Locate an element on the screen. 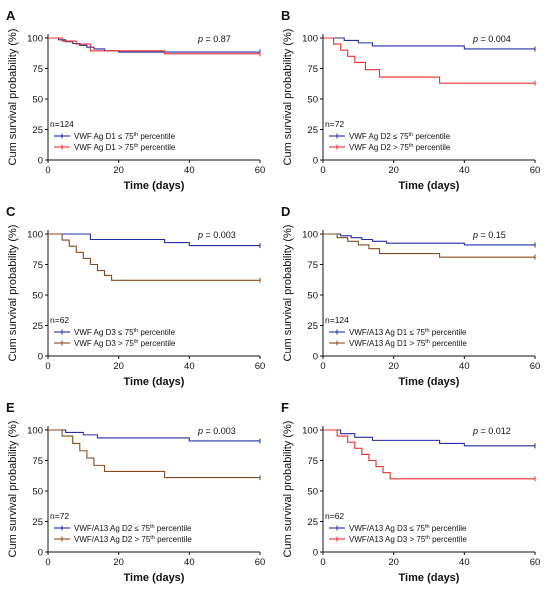  p-value-text: = 0.87 is located at coordinates (217, 39).